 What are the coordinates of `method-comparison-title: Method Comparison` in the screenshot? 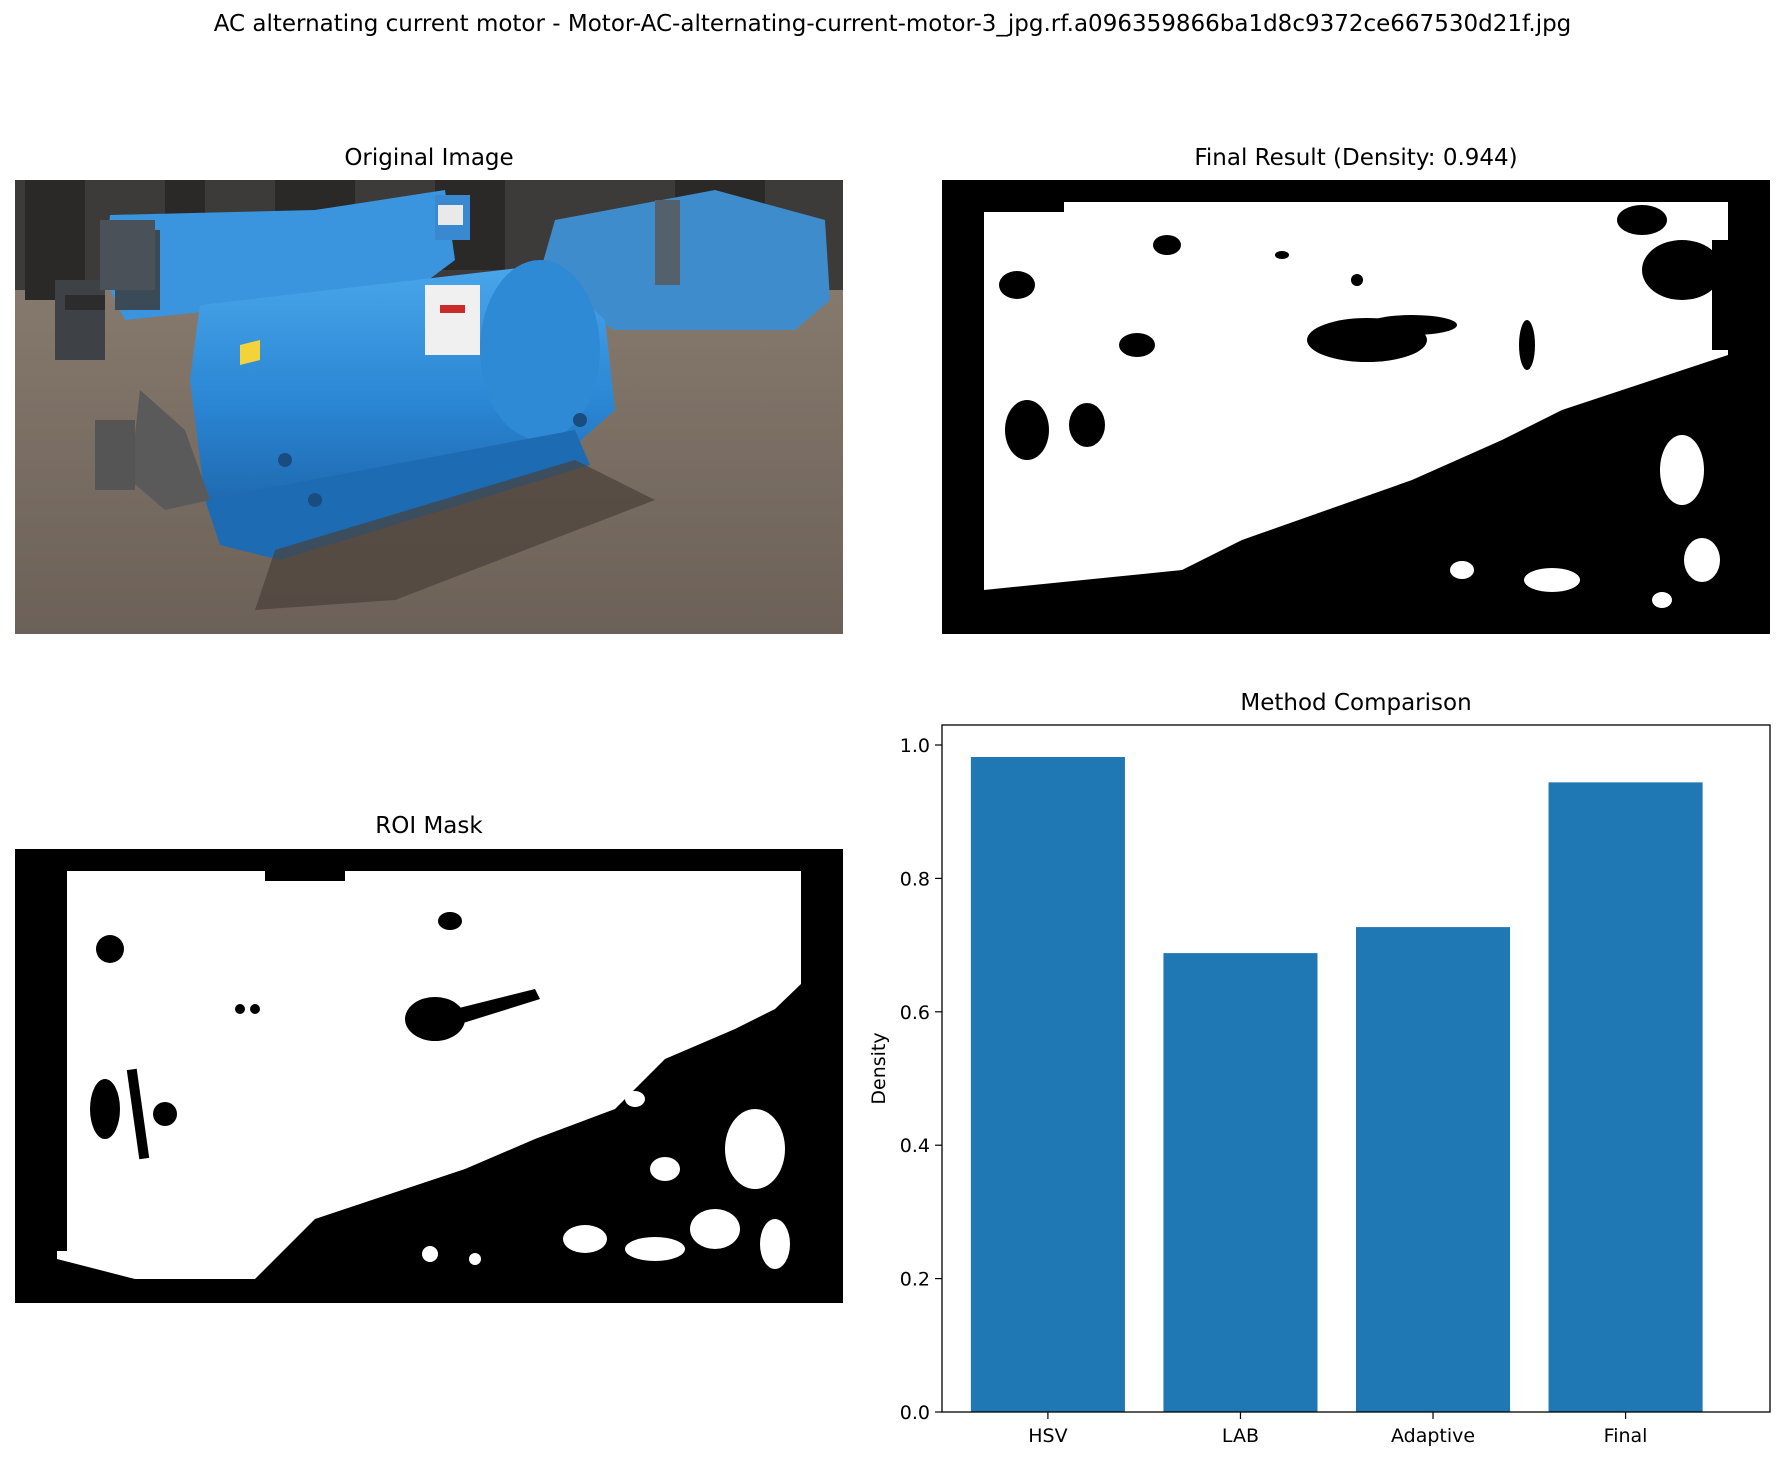 It's located at (1356, 703).